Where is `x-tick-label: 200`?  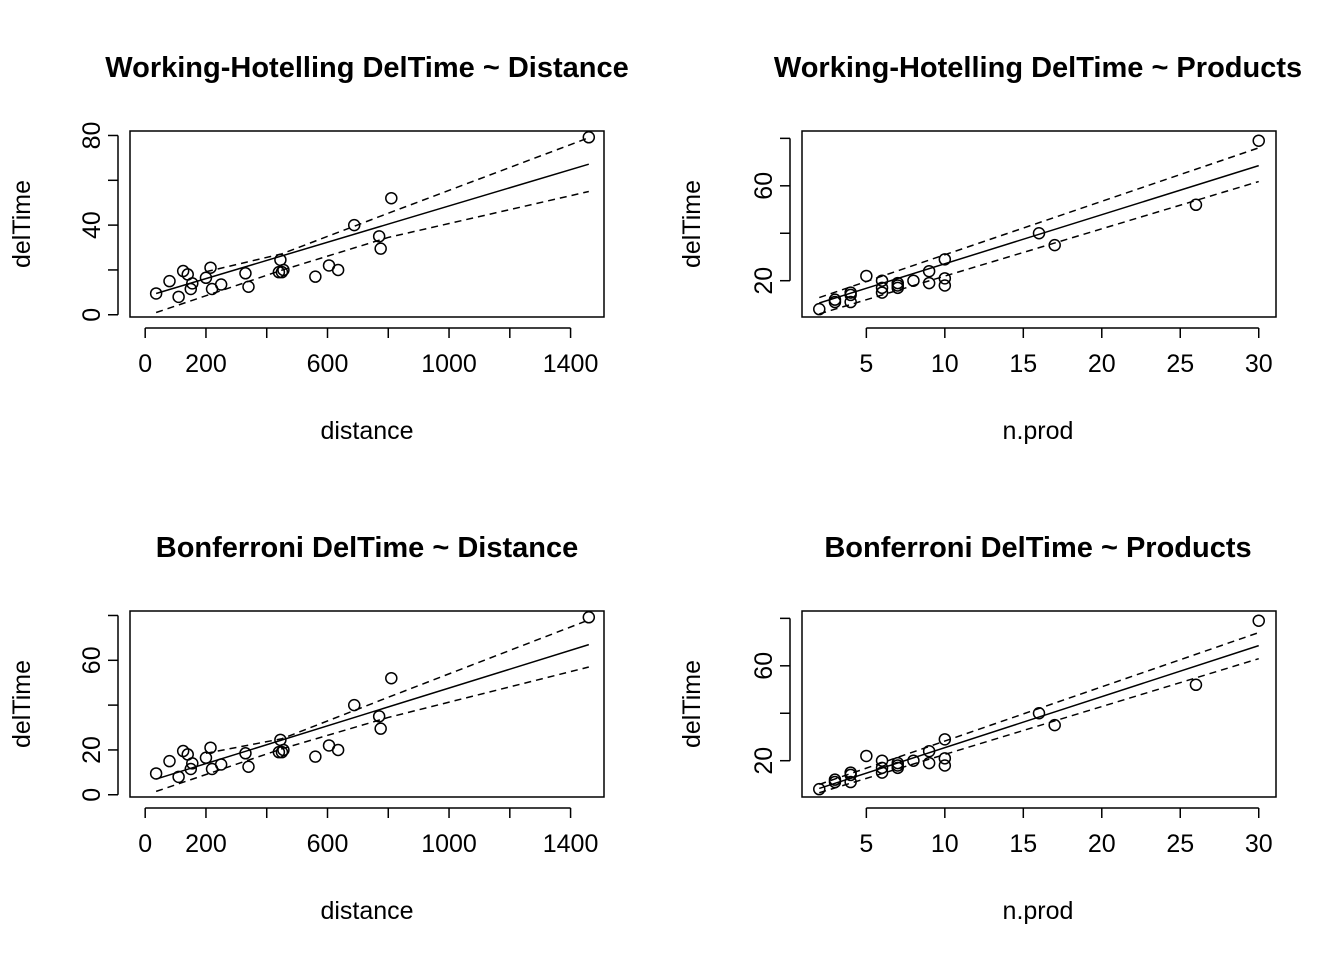 x-tick-label: 200 is located at coordinates (206, 844).